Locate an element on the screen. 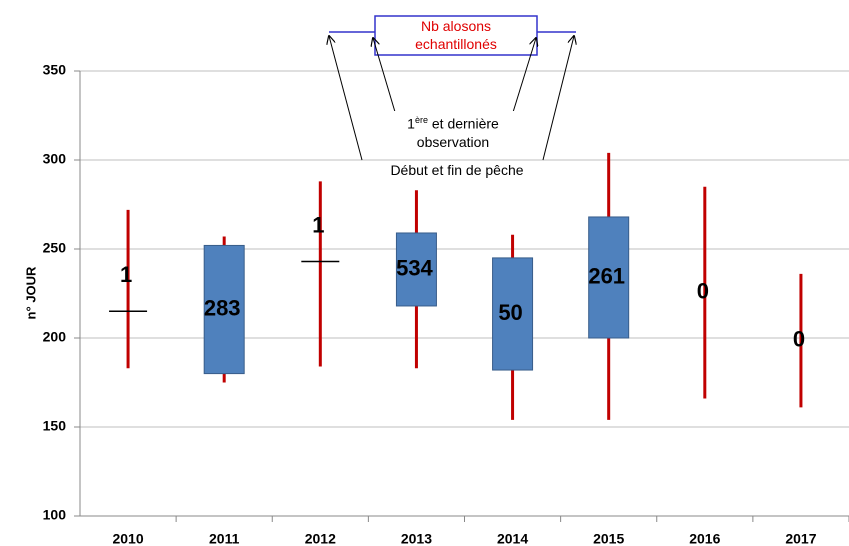 This screenshot has width=849, height=546. y-tick-label: 200 is located at coordinates (55, 337).